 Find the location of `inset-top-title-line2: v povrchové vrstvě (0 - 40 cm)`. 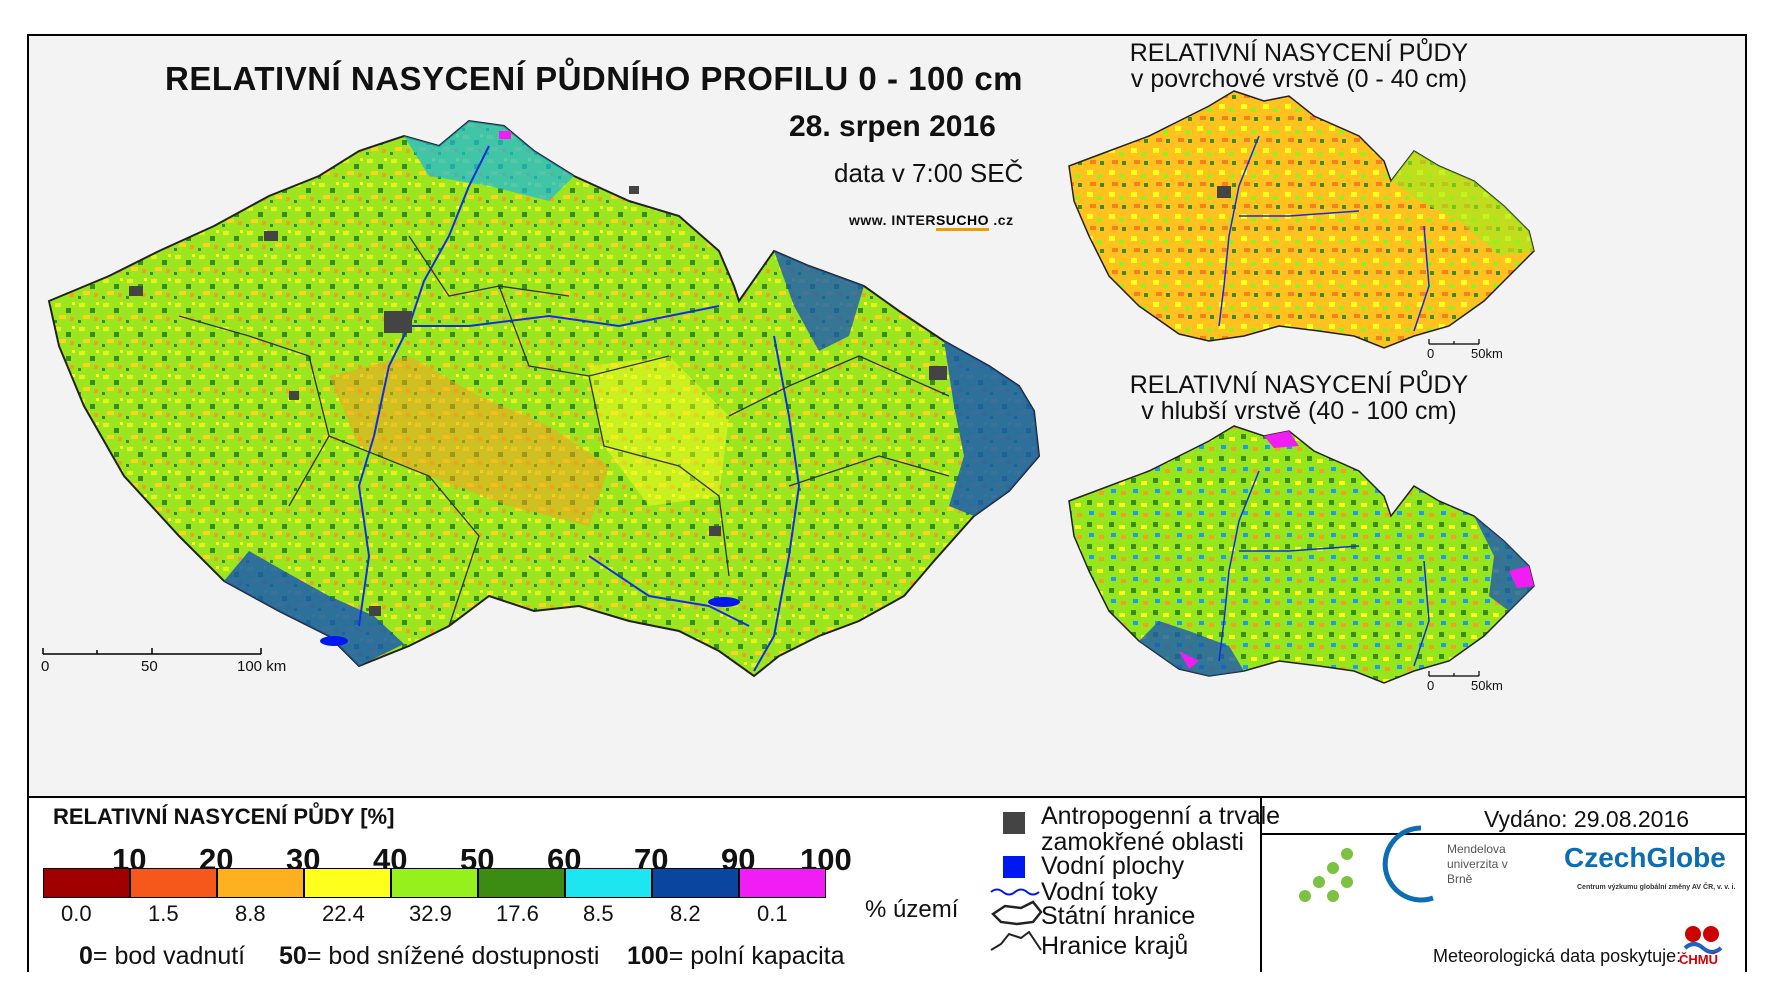

inset-top-title-line2: v povrchové vrstvě (0 - 40 cm) is located at coordinates (1299, 79).